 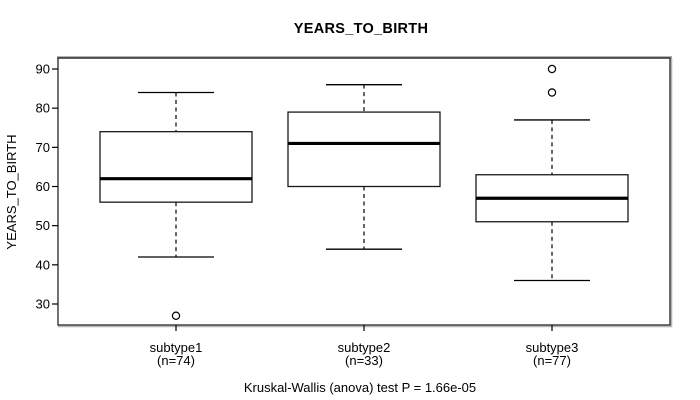 What do you see at coordinates (361, 29) in the screenshot?
I see `chart-title: YEARS_TO_BIRTH` at bounding box center [361, 29].